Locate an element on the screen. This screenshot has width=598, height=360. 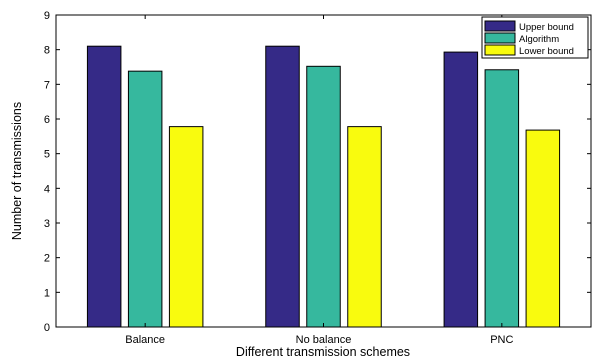
y-tick-label: 5 is located at coordinates (47, 155).